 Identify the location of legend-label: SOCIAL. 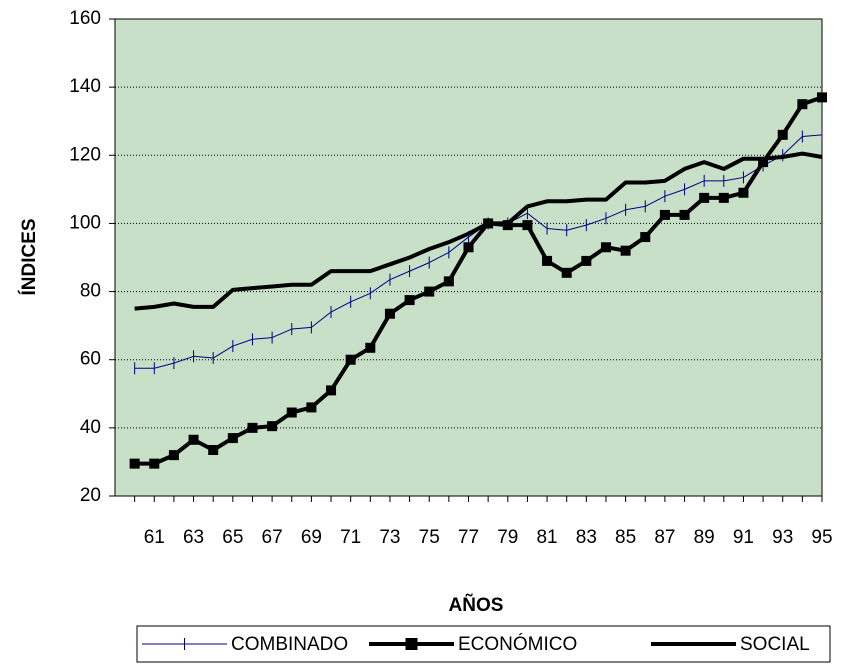
(775, 644).